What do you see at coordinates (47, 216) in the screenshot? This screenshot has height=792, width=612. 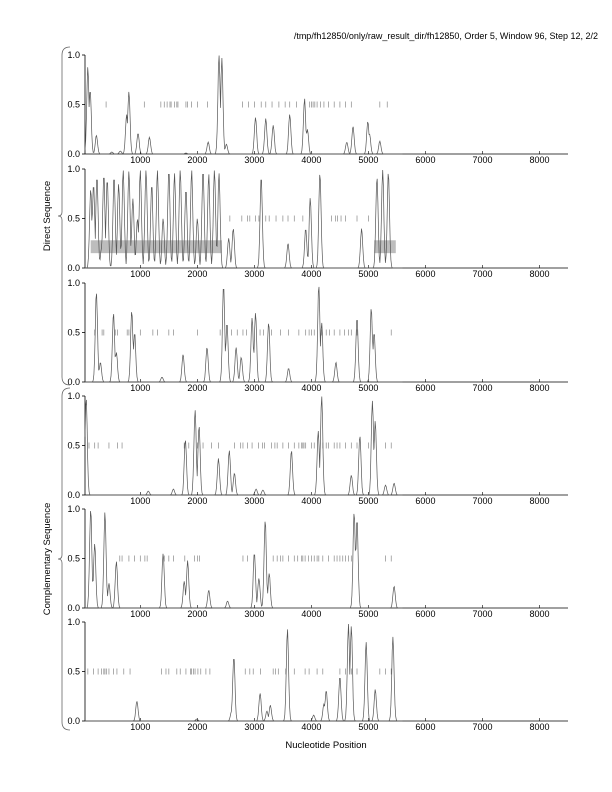 I see `direct-sequence-label: Direct Sequence` at bounding box center [47, 216].